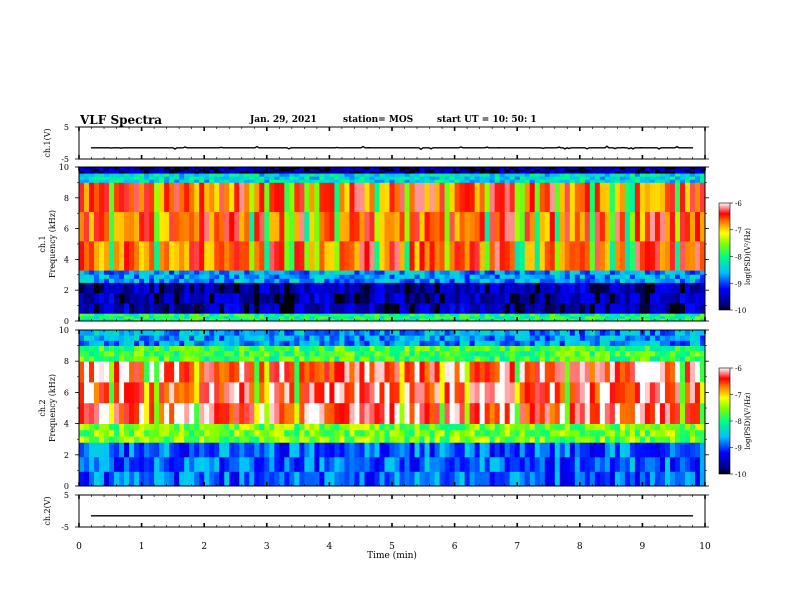 The width and height of the screenshot is (792, 612). What do you see at coordinates (740, 311) in the screenshot?
I see `colorbar-tick-label: -10` at bounding box center [740, 311].